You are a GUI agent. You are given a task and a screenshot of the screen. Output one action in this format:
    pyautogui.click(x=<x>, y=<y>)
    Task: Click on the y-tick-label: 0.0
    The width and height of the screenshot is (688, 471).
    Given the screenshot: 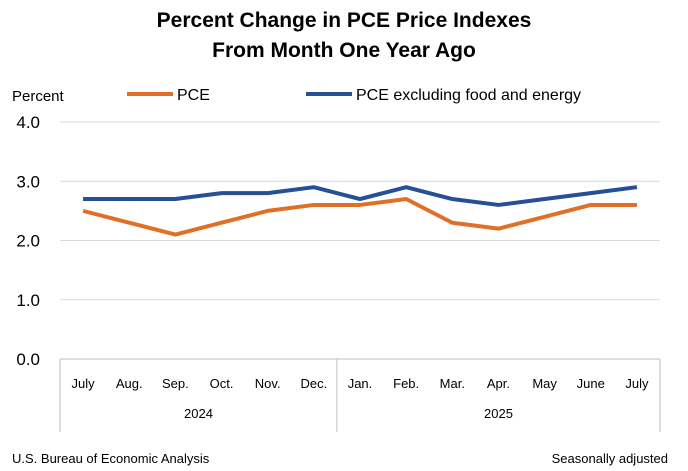 What is the action you would take?
    pyautogui.click(x=28, y=359)
    